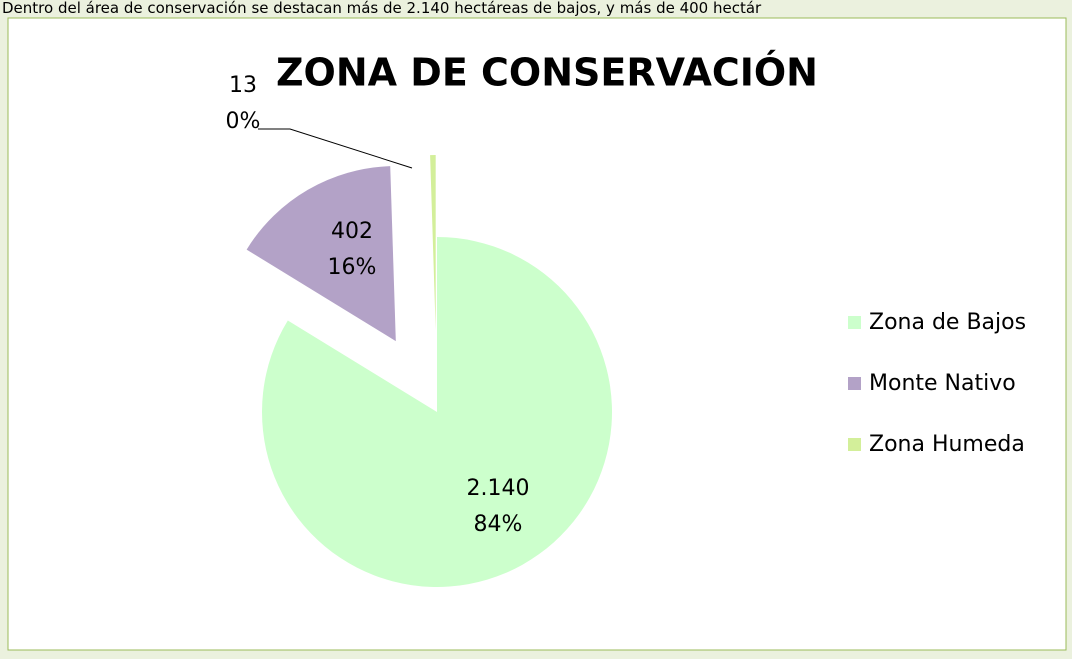 The image size is (1072, 659). Describe the element at coordinates (243, 85) in the screenshot. I see `value-label: 13` at that location.